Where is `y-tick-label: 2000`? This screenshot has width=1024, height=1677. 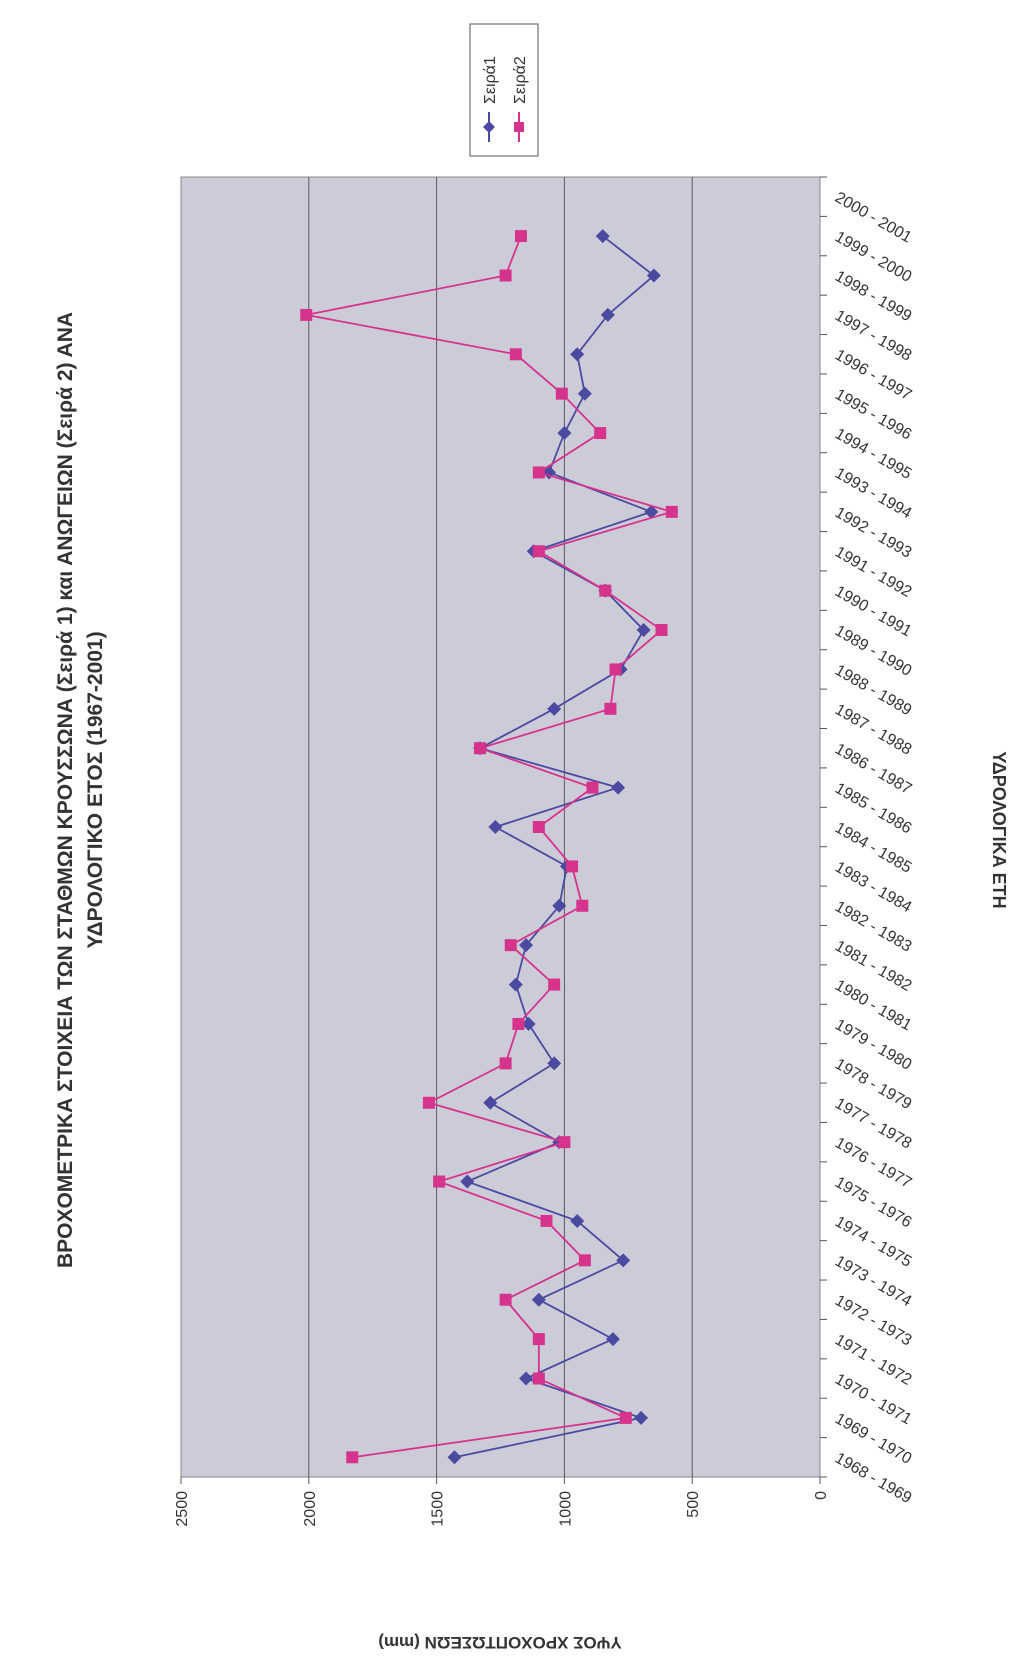 y-tick-label: 2000 is located at coordinates (310, 1509).